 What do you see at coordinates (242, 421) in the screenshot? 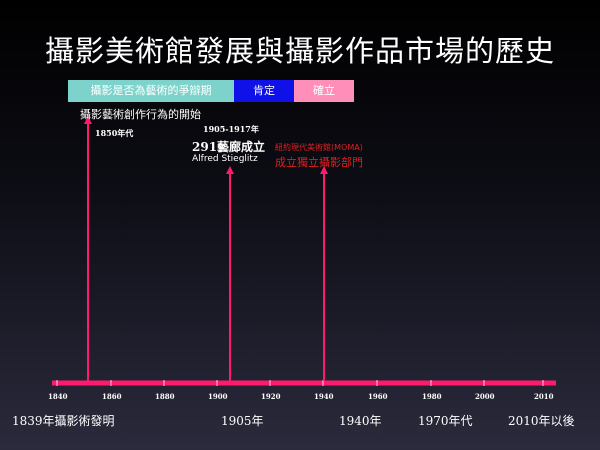
I see `bottom-label-1905: 1905年` at bounding box center [242, 421].